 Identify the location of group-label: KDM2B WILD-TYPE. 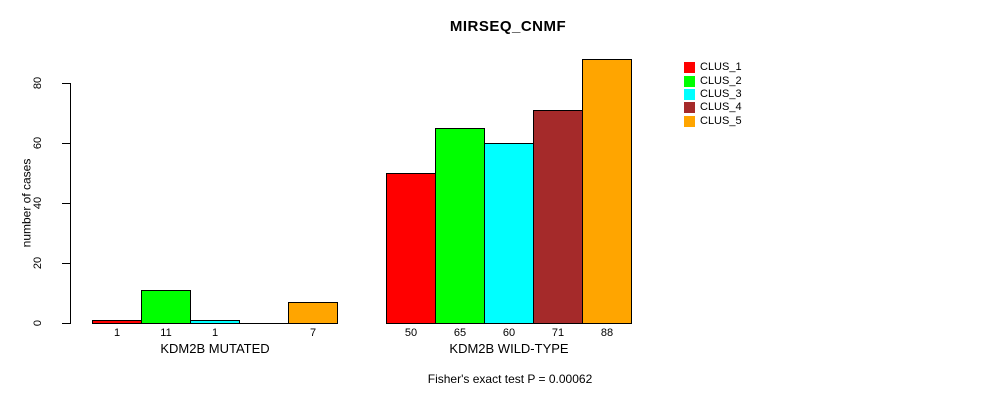
(509, 348).